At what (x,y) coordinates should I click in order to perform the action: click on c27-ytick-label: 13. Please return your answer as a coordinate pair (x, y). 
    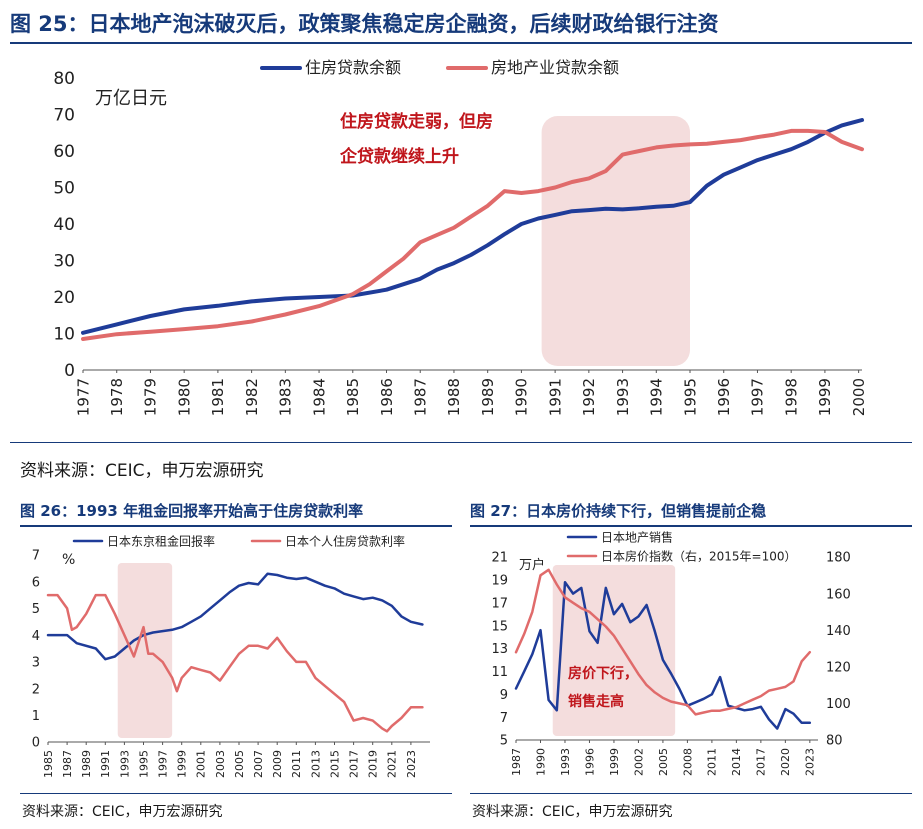
    Looking at the image, I should click on (499, 649).